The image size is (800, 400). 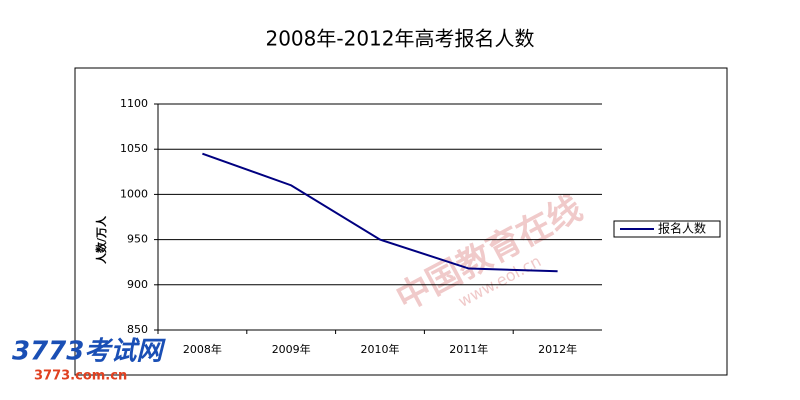 What do you see at coordinates (468, 349) in the screenshot?
I see `x-tick-label: 2011年` at bounding box center [468, 349].